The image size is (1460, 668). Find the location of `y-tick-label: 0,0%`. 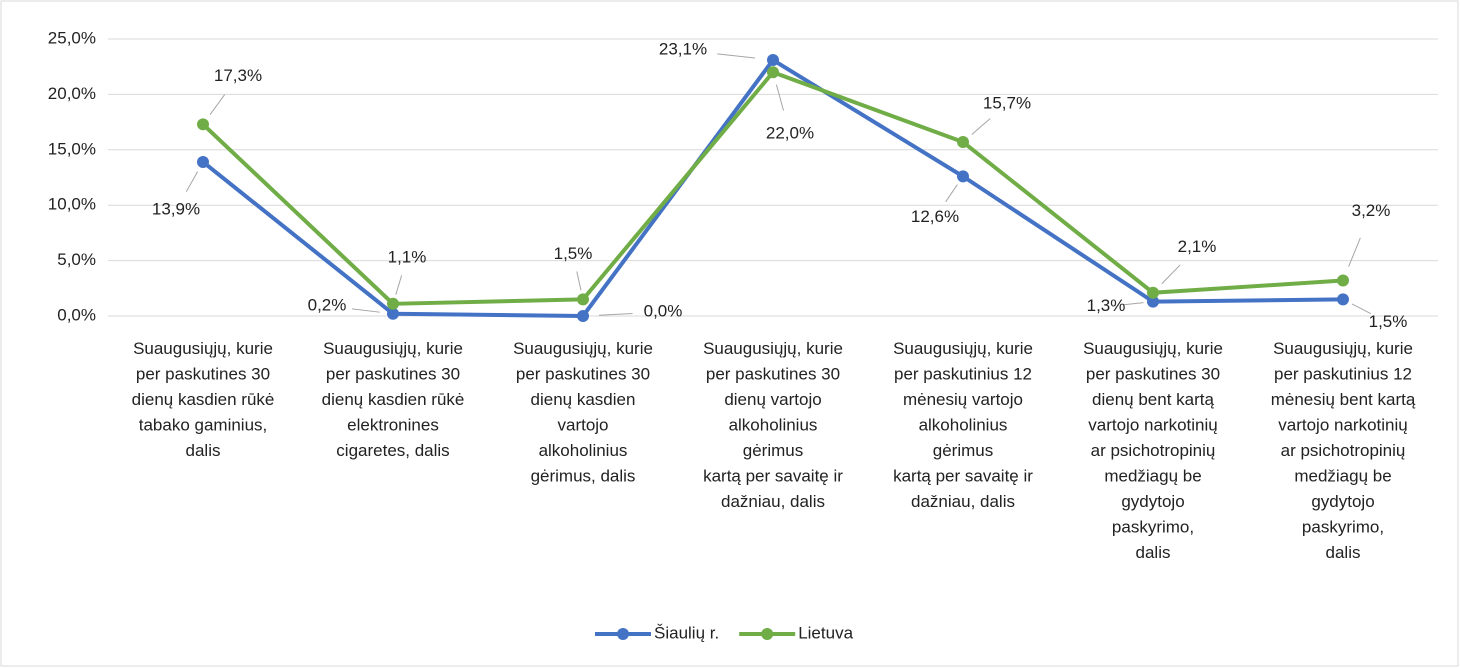

y-tick-label: 0,0% is located at coordinates (76, 314).